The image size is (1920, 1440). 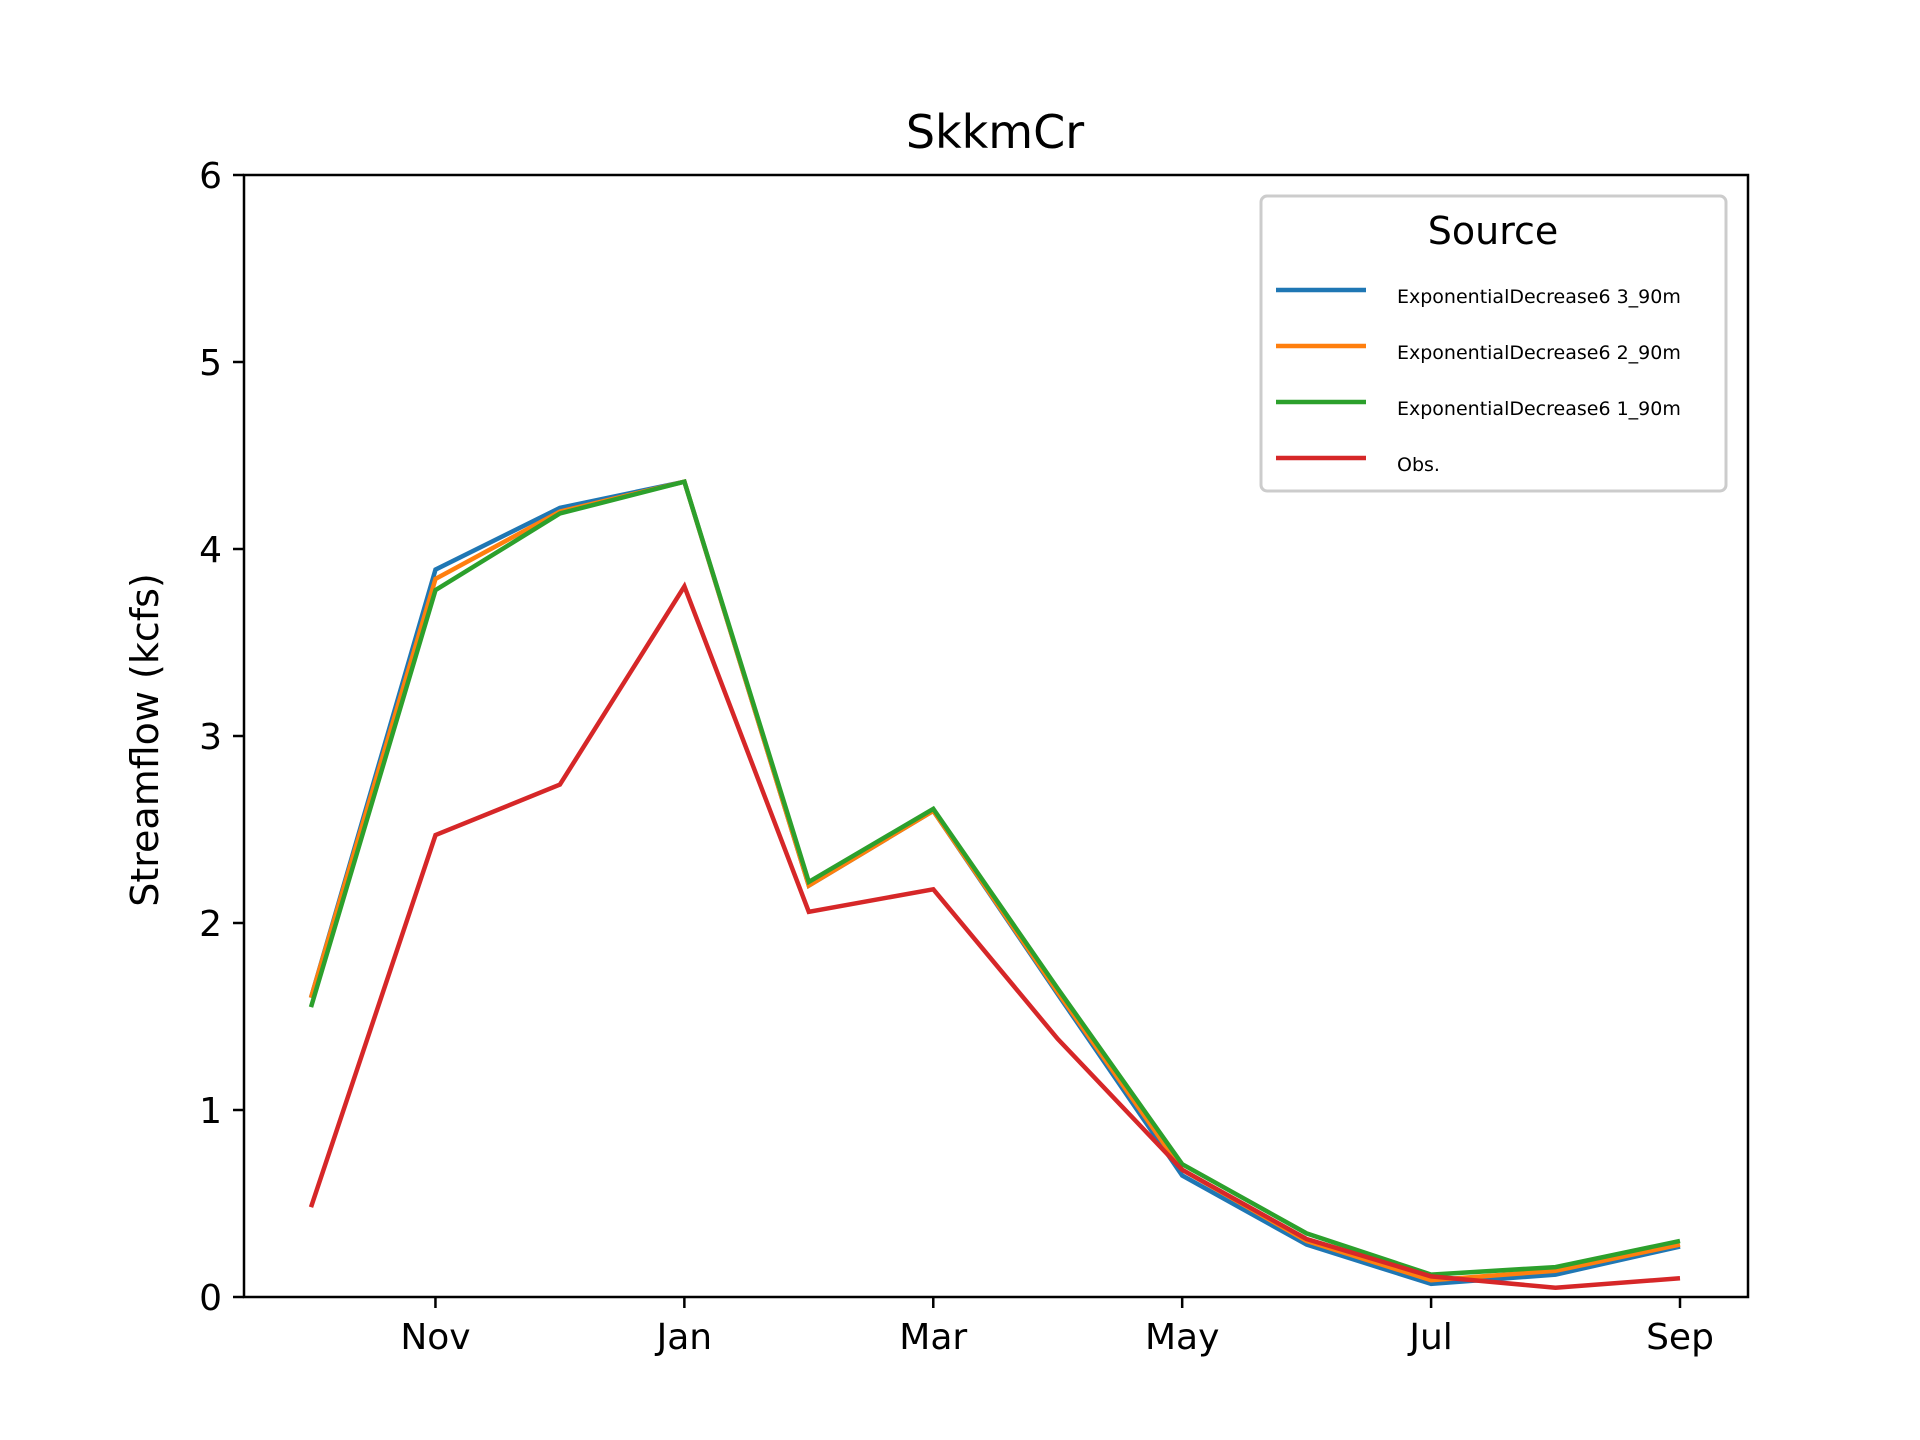 I want to click on y-tick-label: 0, so click(x=210, y=1298).